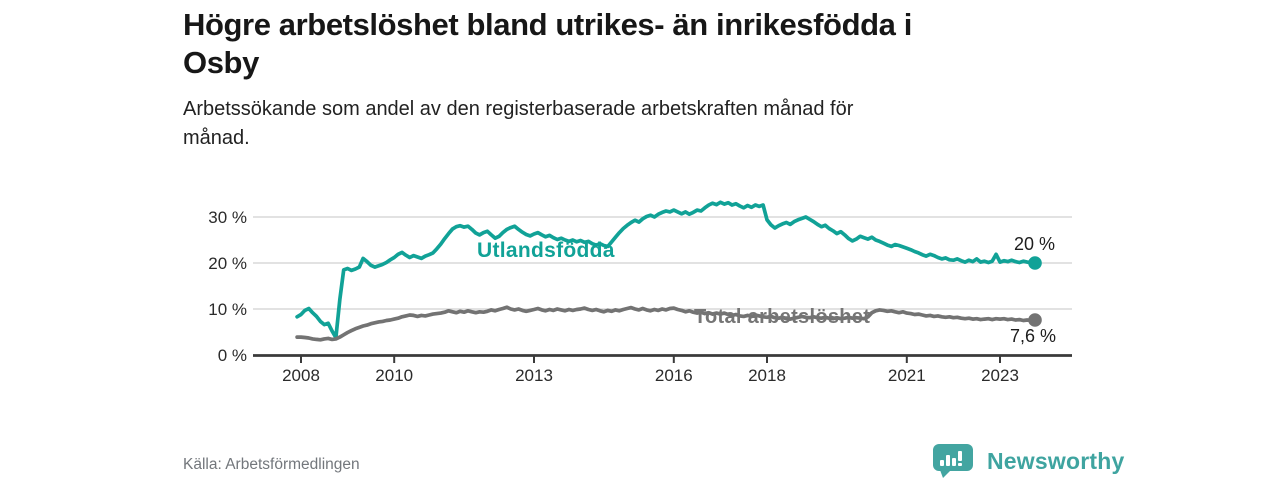  What do you see at coordinates (1035, 244) in the screenshot?
I see `end-value-label-utlandsfodda: 20 %` at bounding box center [1035, 244].